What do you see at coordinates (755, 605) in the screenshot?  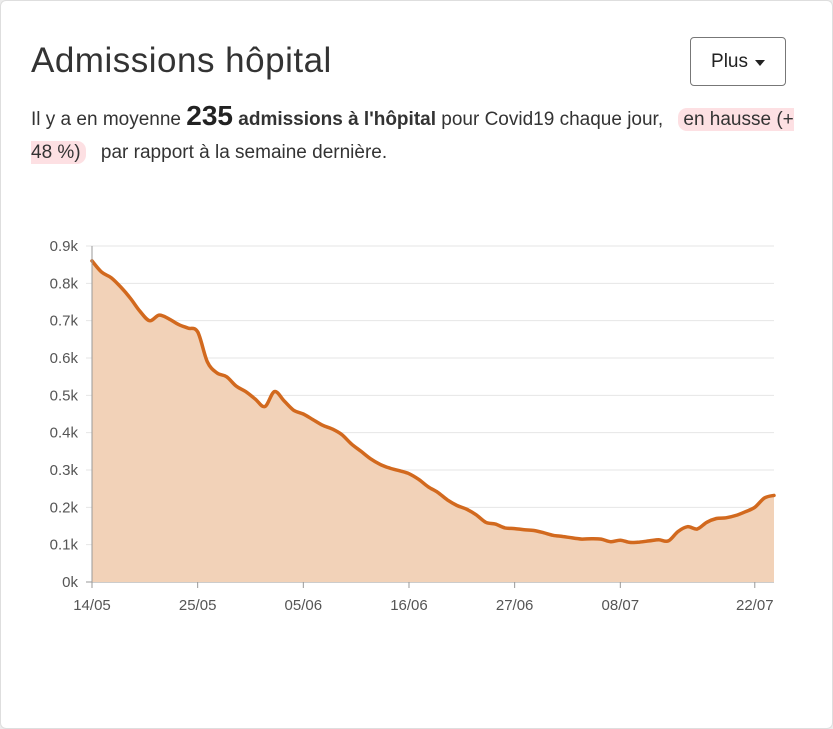 I see `x-tick-label: 22/07` at bounding box center [755, 605].